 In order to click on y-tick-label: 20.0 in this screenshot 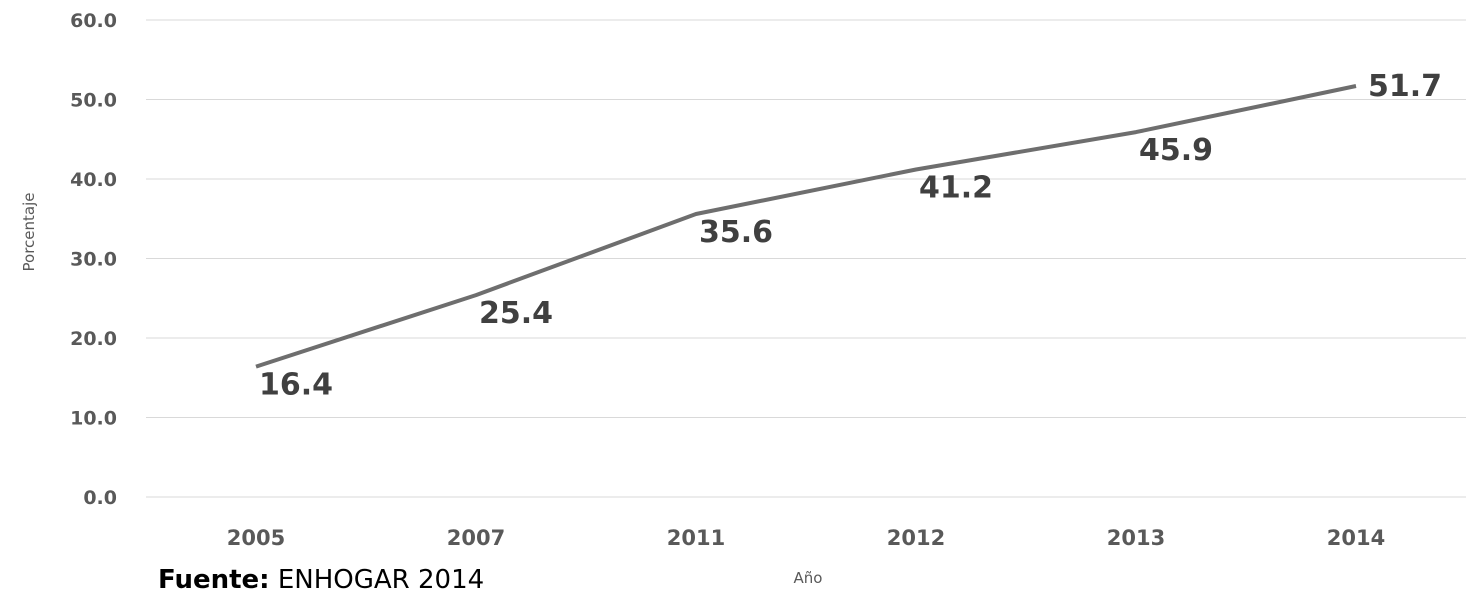, I will do `click(93, 339)`.